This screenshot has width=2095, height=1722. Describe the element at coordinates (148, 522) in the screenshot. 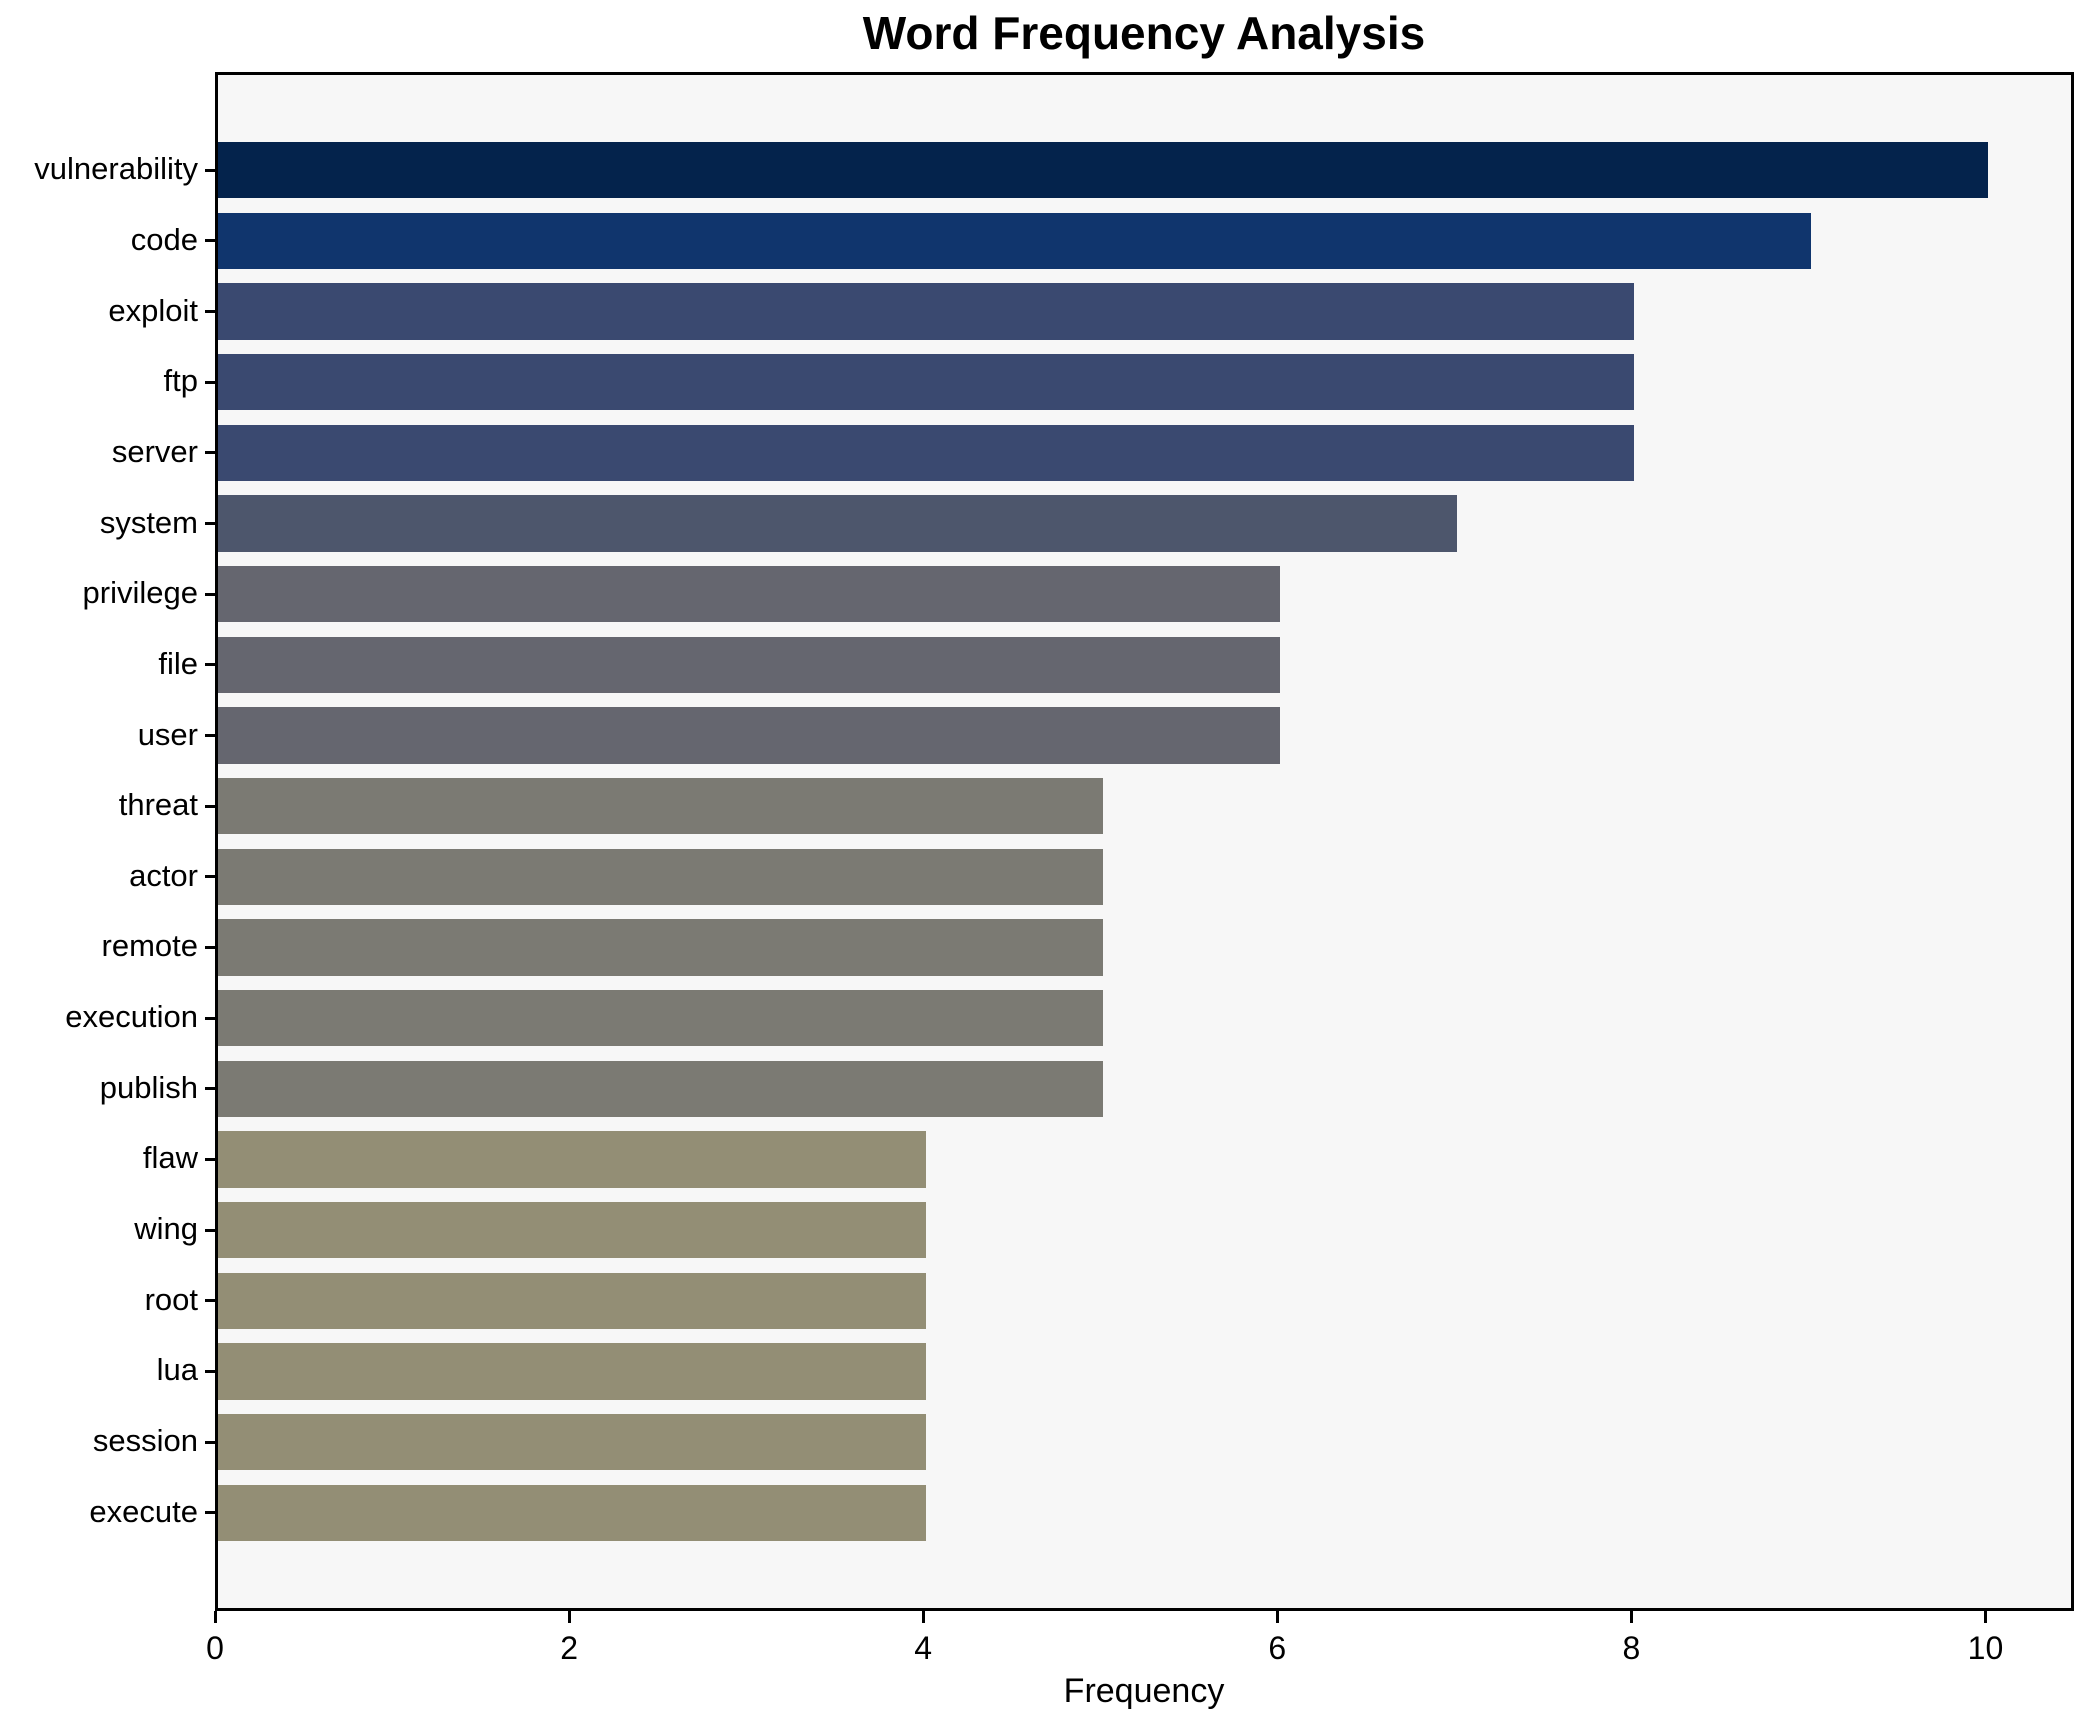

I see `y-tick-label-system: system` at that location.